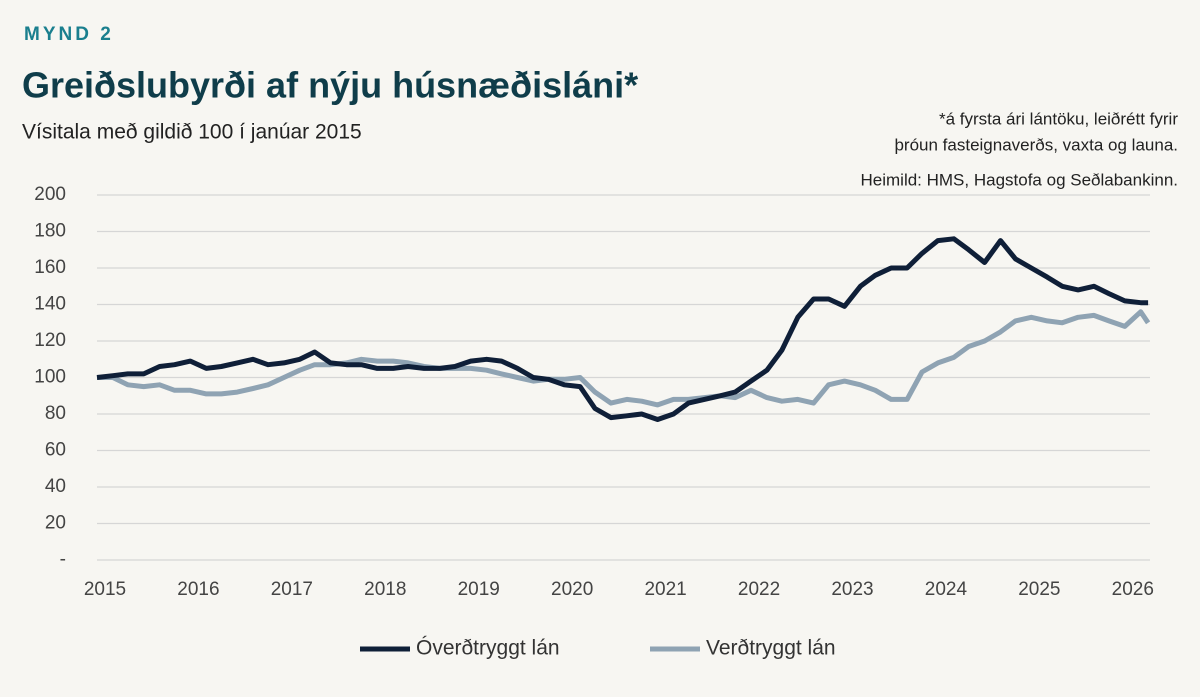  Describe the element at coordinates (1133, 589) in the screenshot. I see `x-tick-label: 2026` at that location.